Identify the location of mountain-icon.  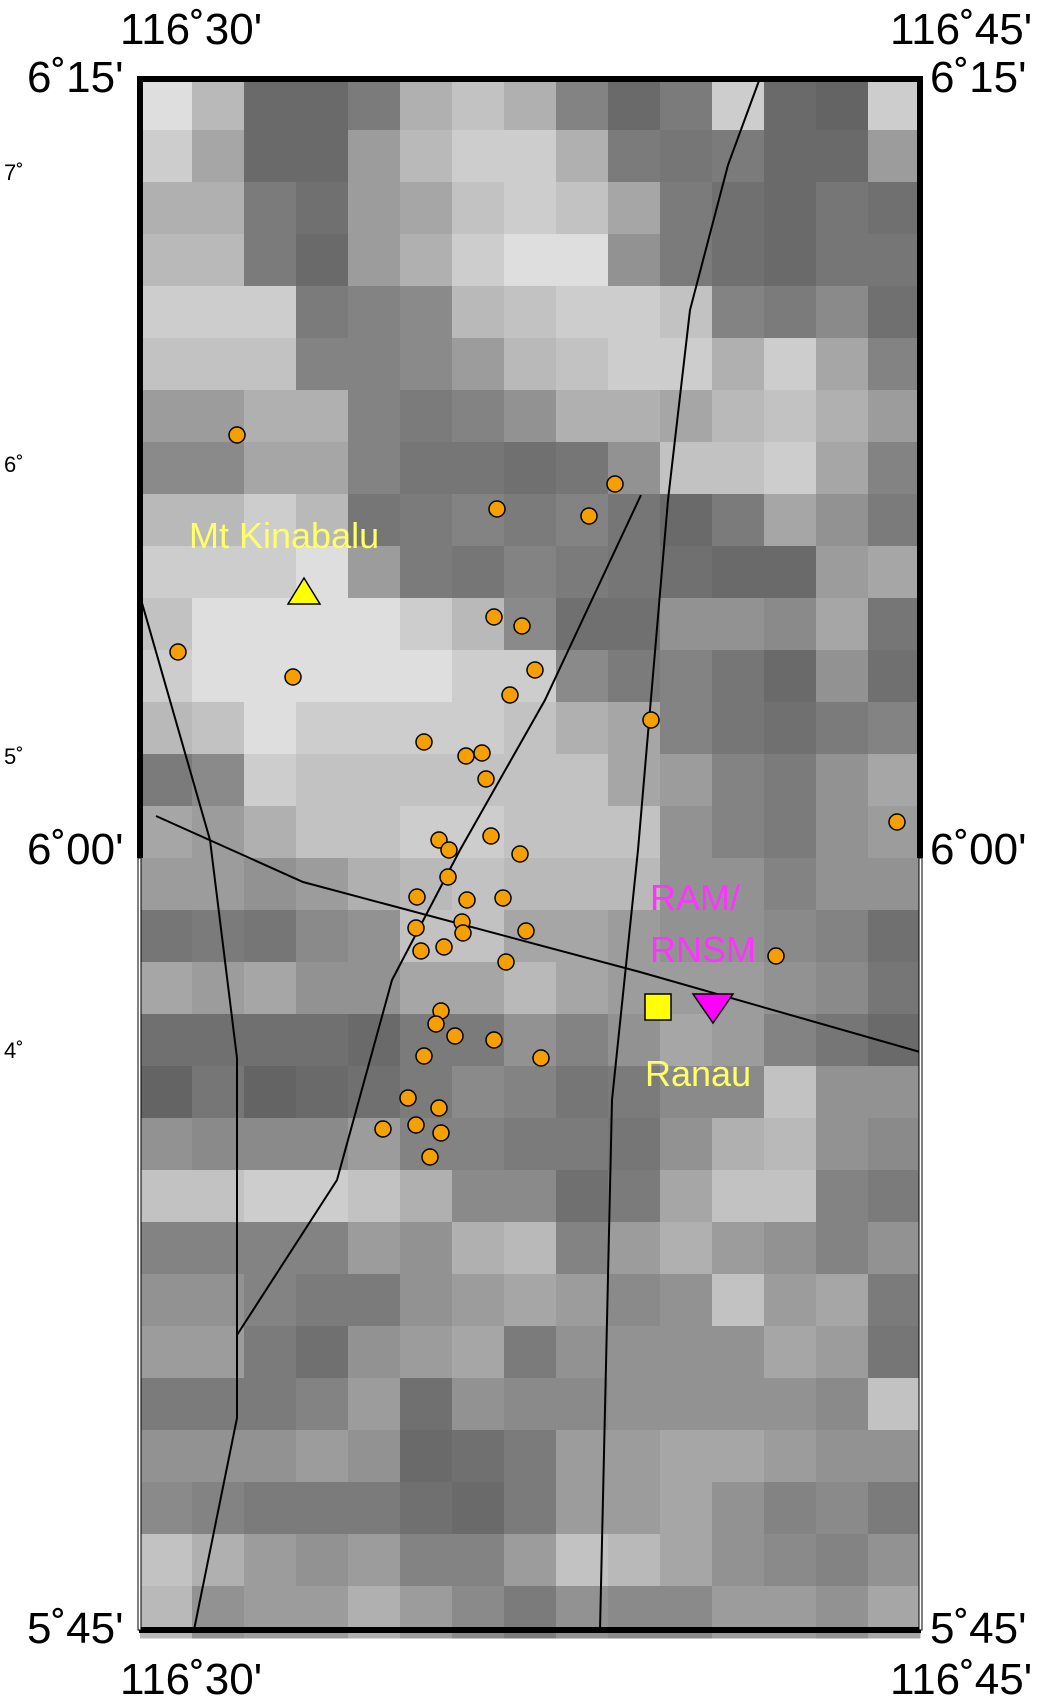
(304, 590).